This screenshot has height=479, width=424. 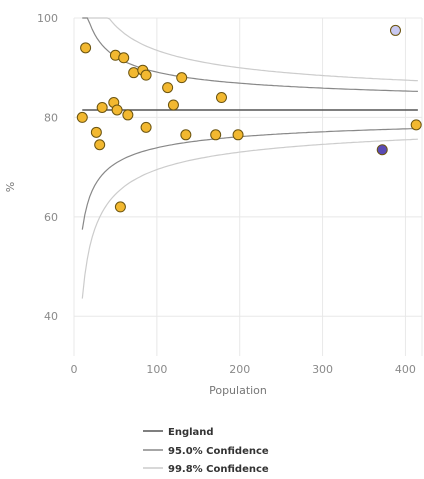 What do you see at coordinates (218, 451) in the screenshot?
I see `legend-label-ci95: 95.0% Confidence` at bounding box center [218, 451].